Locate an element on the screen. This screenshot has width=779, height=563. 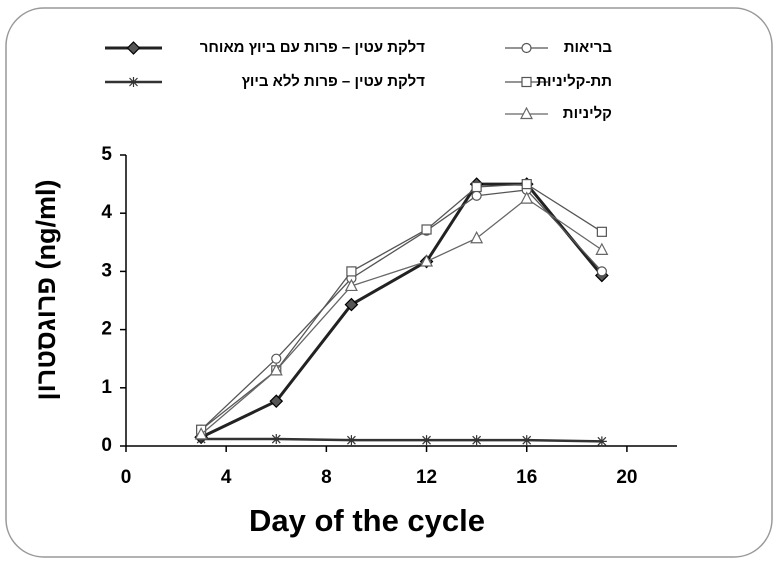
x-tick-label: 8 is located at coordinates (326, 477).